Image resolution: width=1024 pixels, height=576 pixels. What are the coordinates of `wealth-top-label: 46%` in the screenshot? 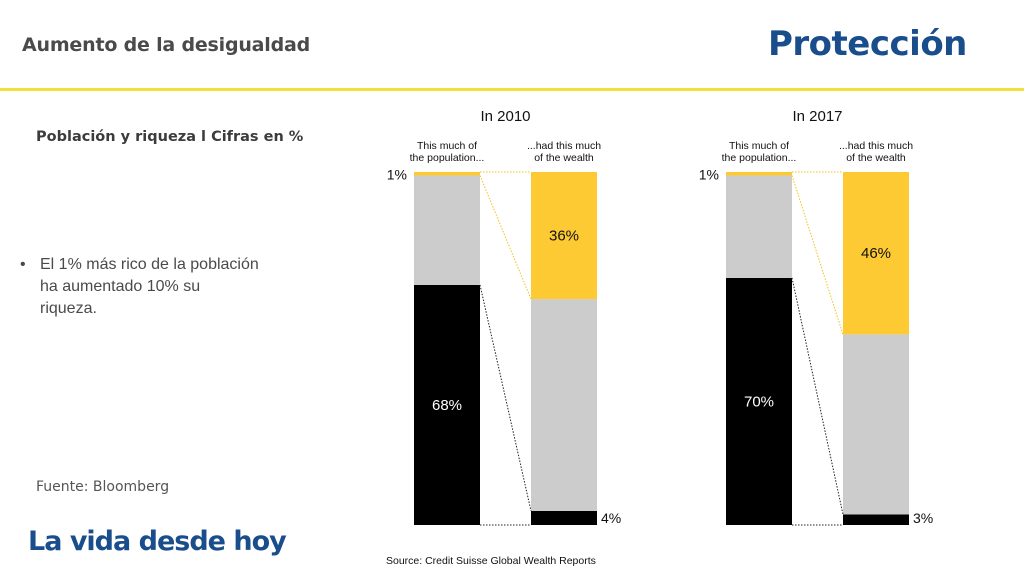 It's located at (876, 253).